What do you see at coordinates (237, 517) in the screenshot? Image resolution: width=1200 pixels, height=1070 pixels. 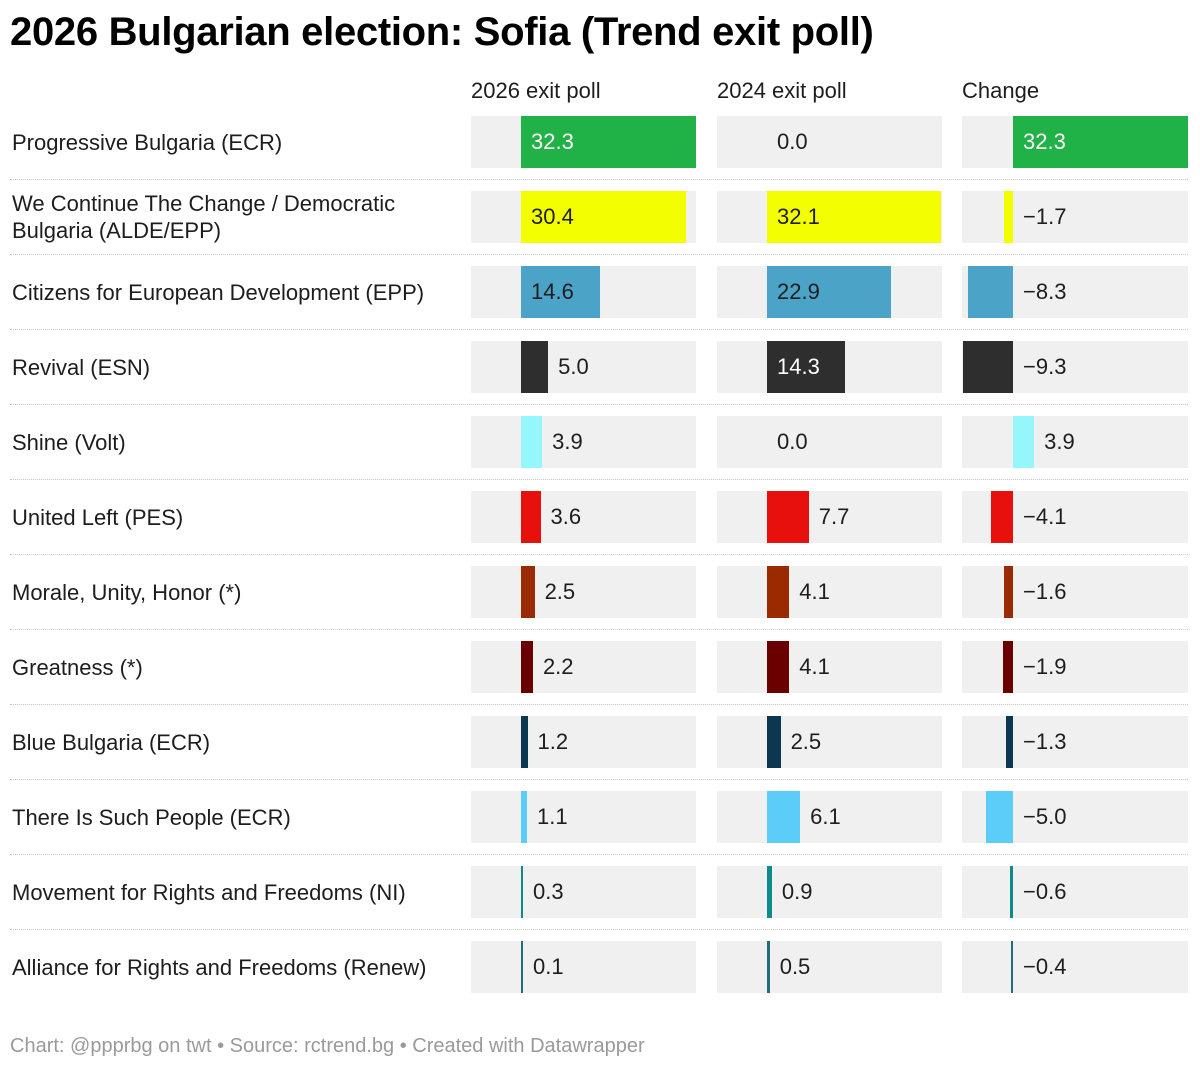 I see `party-label: United Left (PES)` at bounding box center [237, 517].